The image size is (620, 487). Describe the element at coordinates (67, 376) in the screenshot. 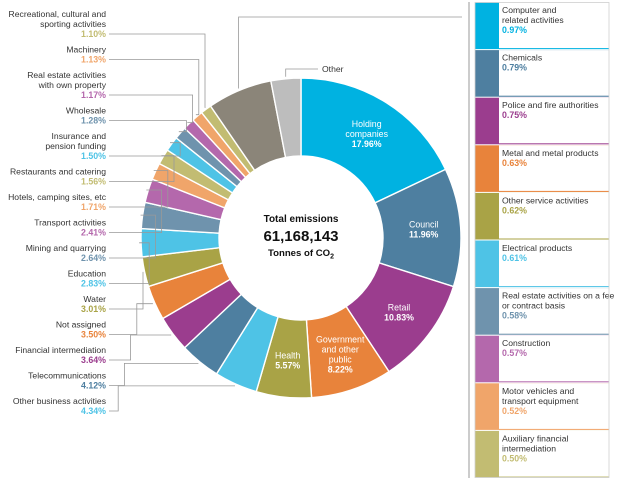

I see `left-label-telecommunications-0: Telecommunications` at that location.